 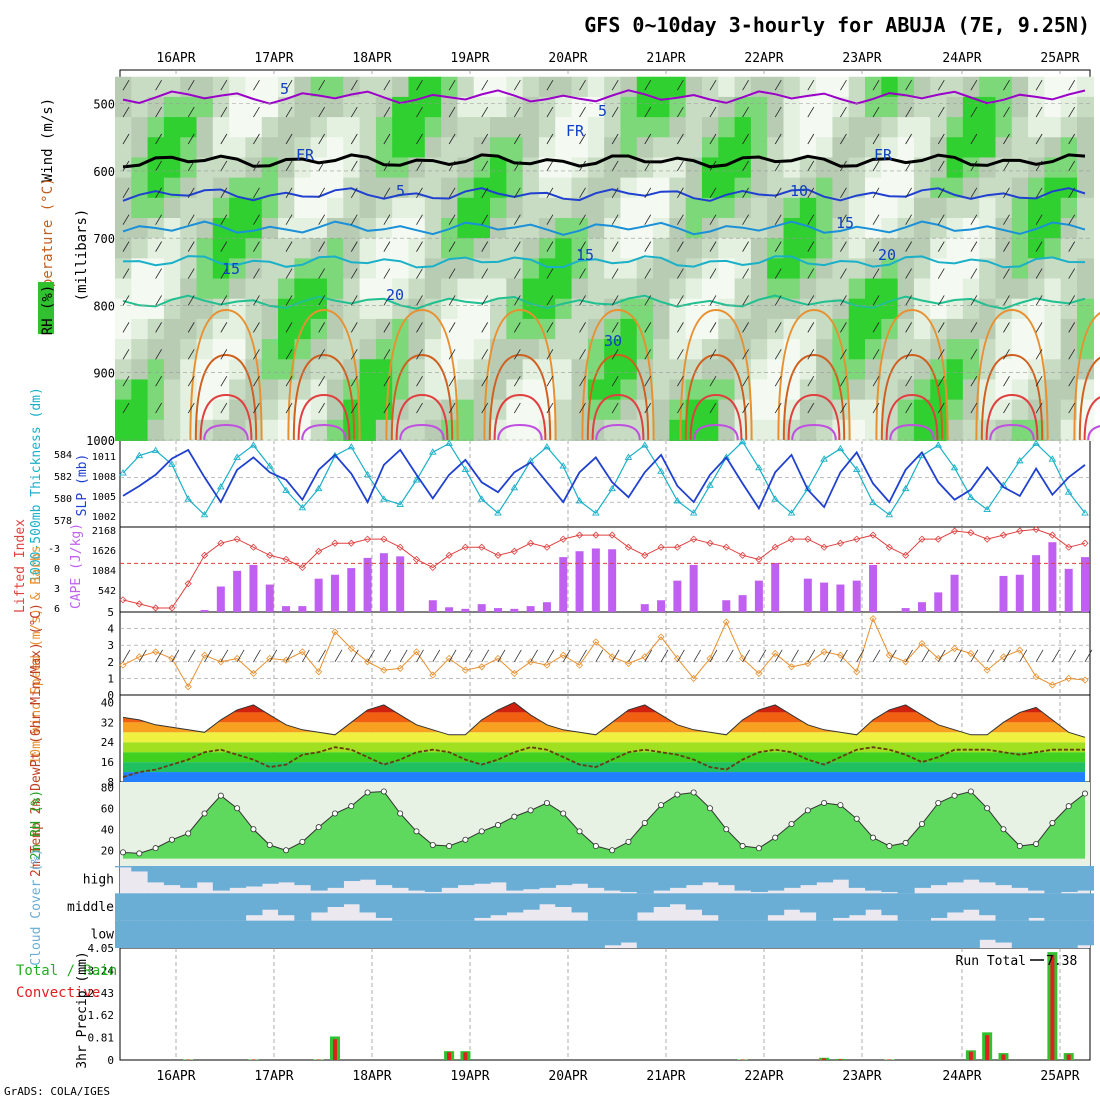 I want to click on wind-speed-point, so click(x=987, y=670).